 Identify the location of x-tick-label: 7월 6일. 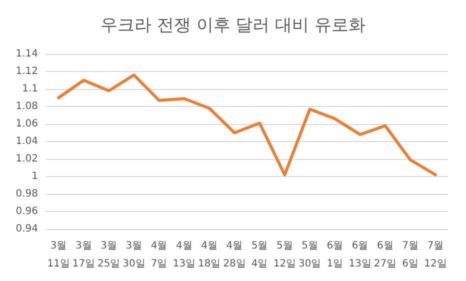
(410, 255).